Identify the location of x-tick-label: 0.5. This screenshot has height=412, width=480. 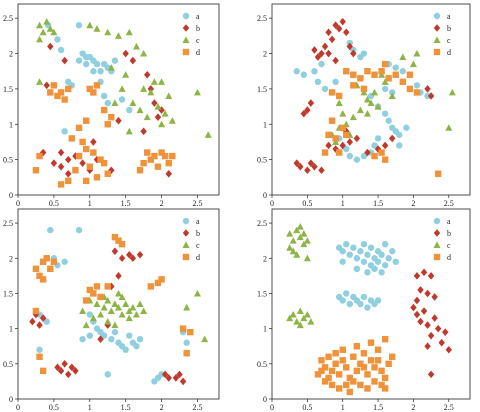
(307, 203).